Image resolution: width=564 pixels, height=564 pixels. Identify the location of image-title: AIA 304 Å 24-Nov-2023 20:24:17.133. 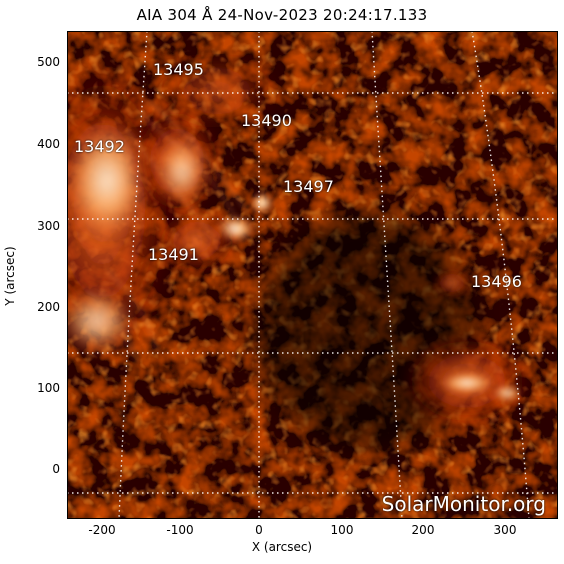
(282, 15).